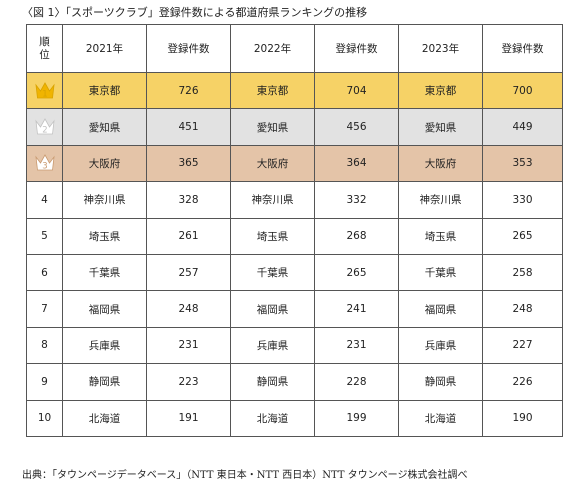 This screenshot has height=489, width=586. I want to click on table-row: 2 愛知県 451 愛知県 456 愛知県 449, so click(294, 127).